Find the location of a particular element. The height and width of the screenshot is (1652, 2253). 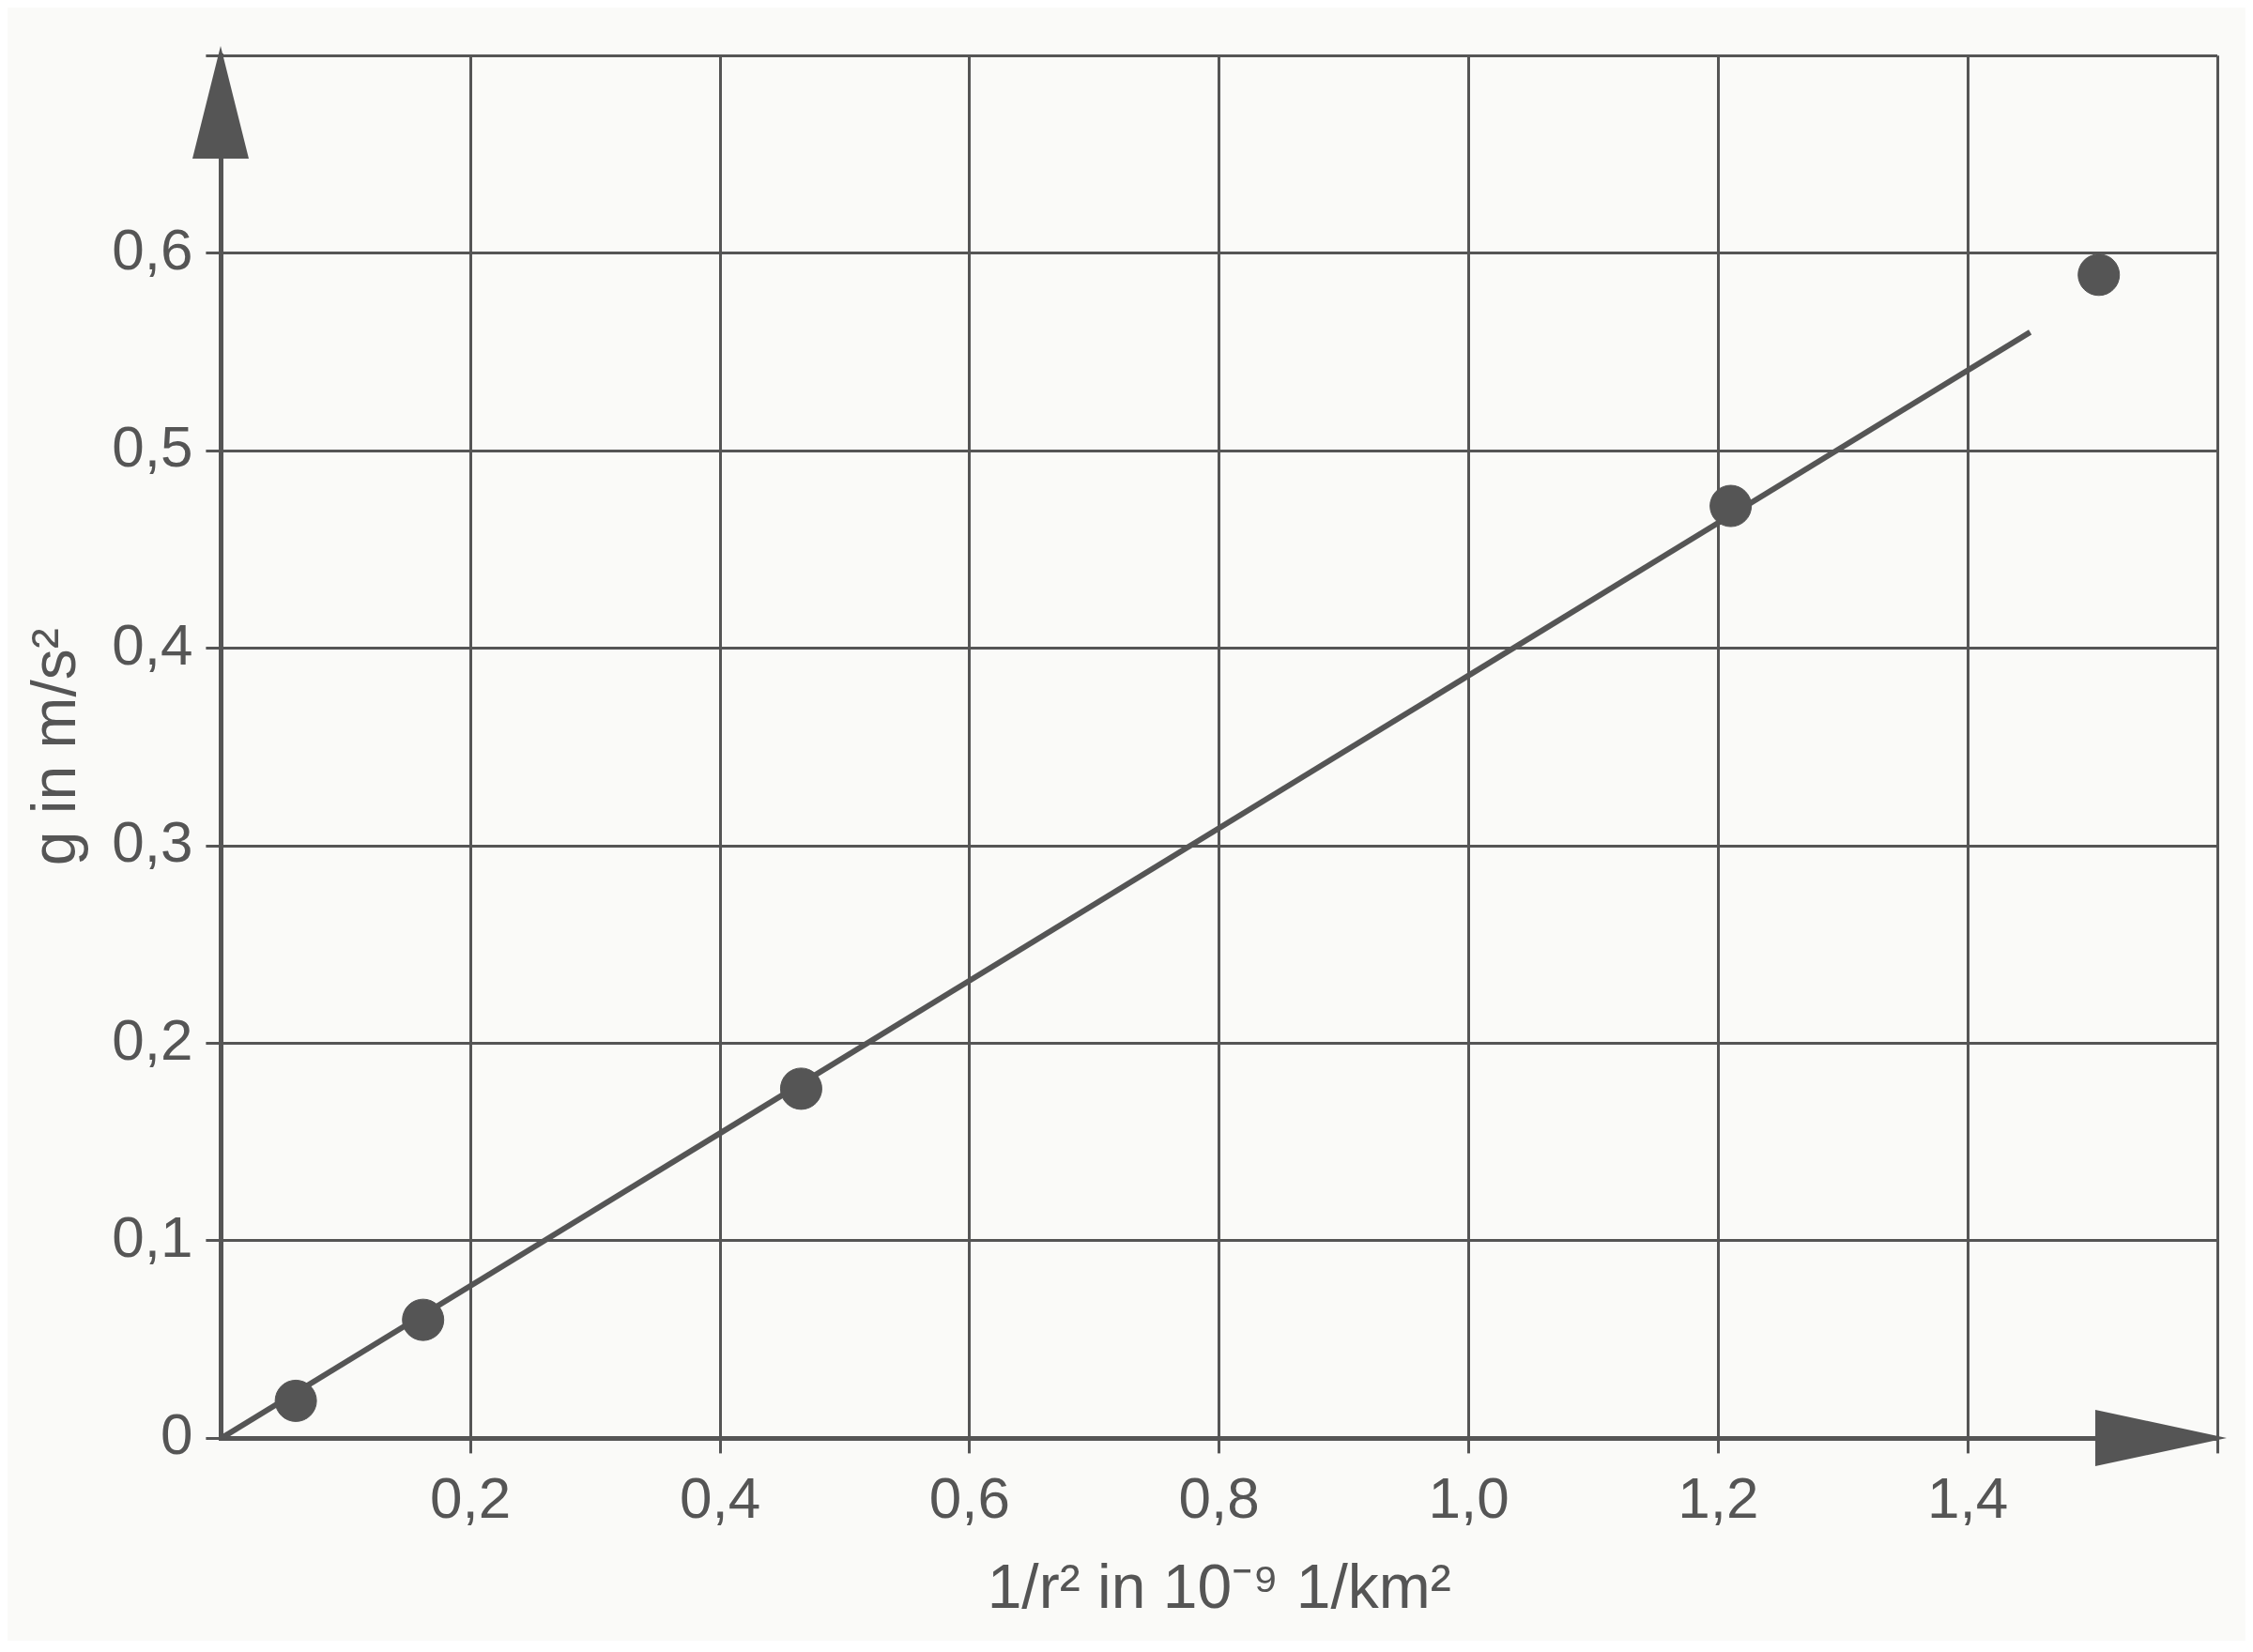

y-tick-label: 0 is located at coordinates (176, 1434).